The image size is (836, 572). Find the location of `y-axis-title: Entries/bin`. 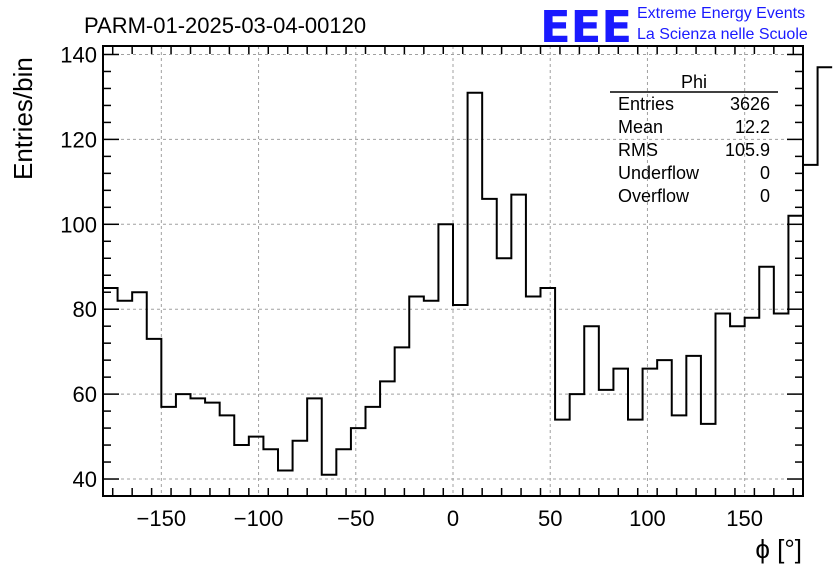

y-axis-title: Entries/bin is located at coordinates (23, 118).